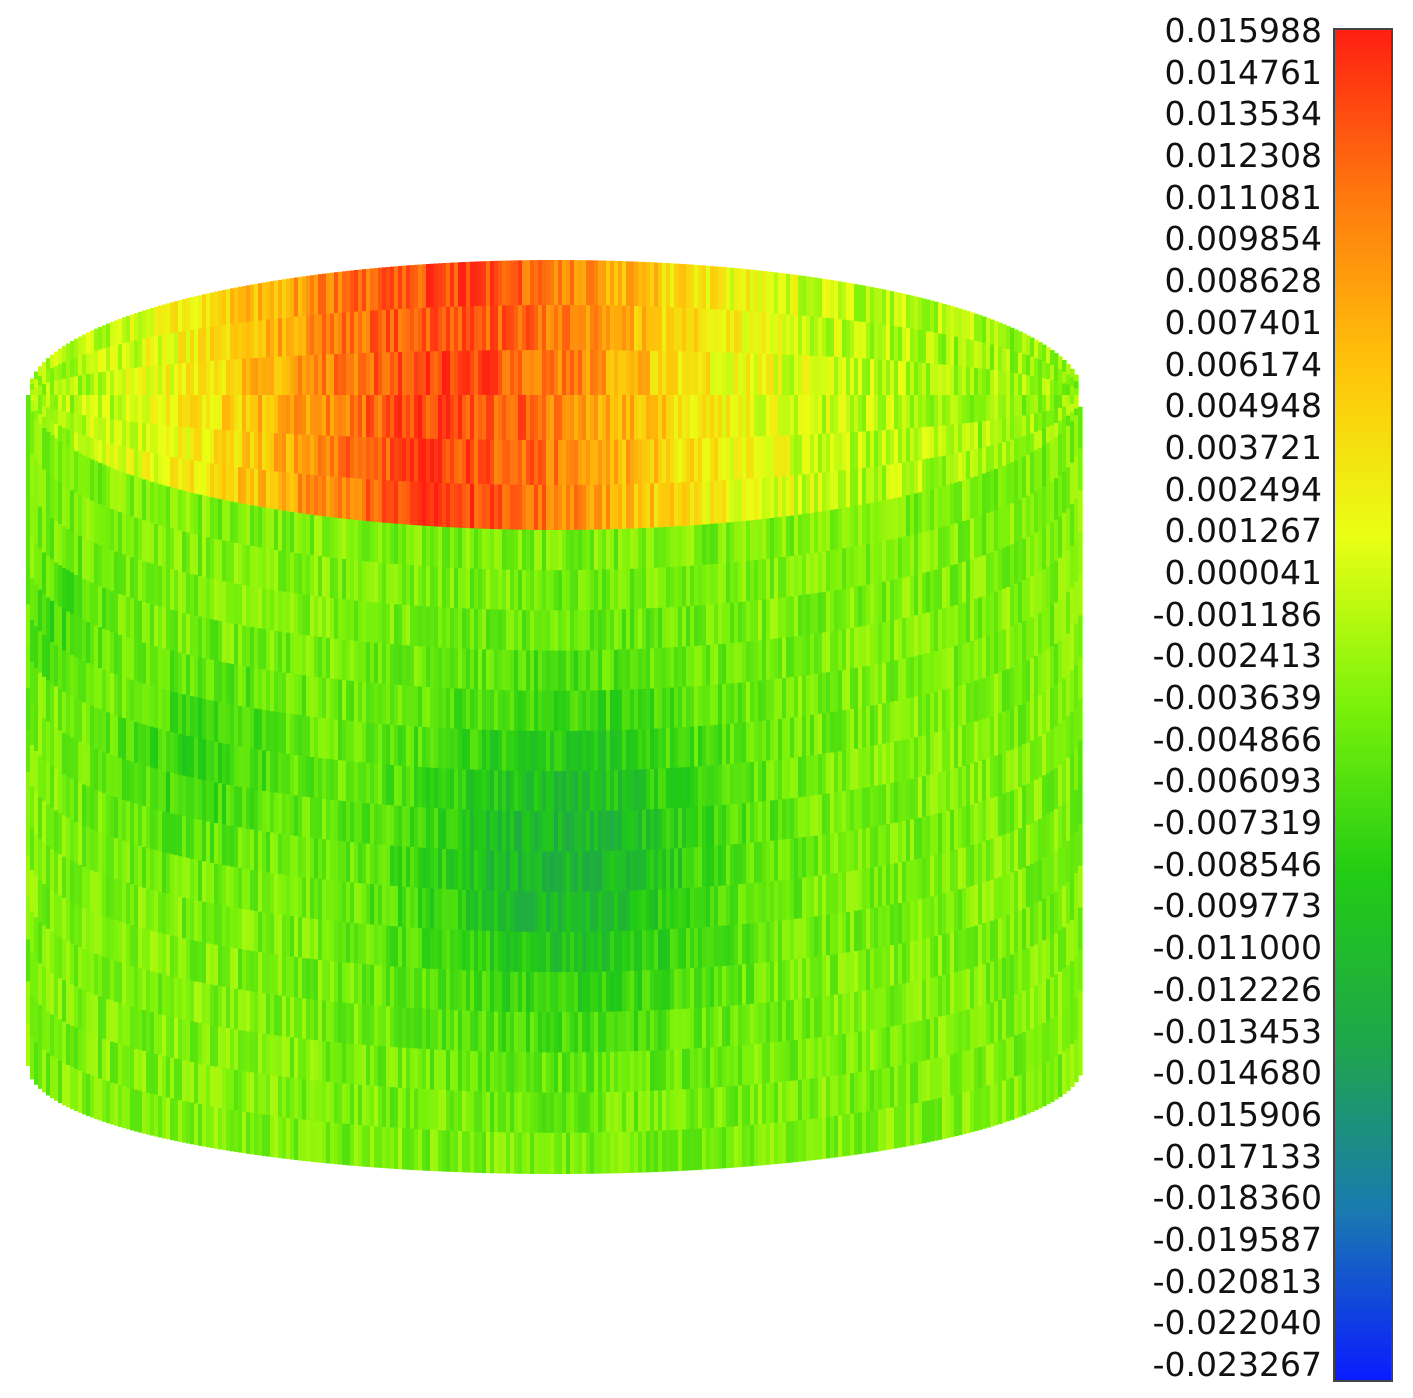 This screenshot has height=1398, width=1413. What do you see at coordinates (1237, 864) in the screenshot?
I see `colorbar-tick-label: -0.008546` at bounding box center [1237, 864].